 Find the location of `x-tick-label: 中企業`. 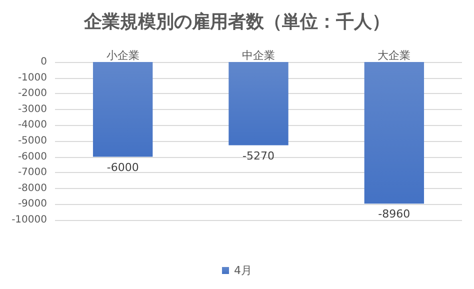

x-tick-label: 中企業 is located at coordinates (258, 55).